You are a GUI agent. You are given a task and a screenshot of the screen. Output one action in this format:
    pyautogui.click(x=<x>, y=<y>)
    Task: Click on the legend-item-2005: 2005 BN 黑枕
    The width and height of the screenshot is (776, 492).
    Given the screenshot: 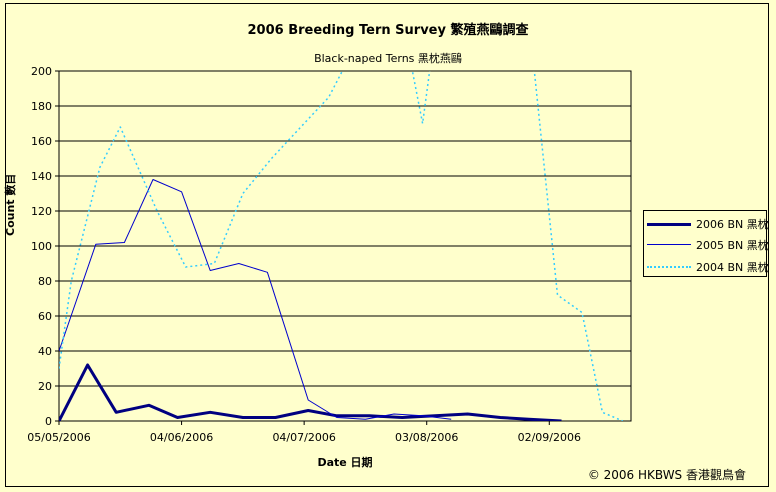 What is the action you would take?
    pyautogui.click(x=706, y=244)
    